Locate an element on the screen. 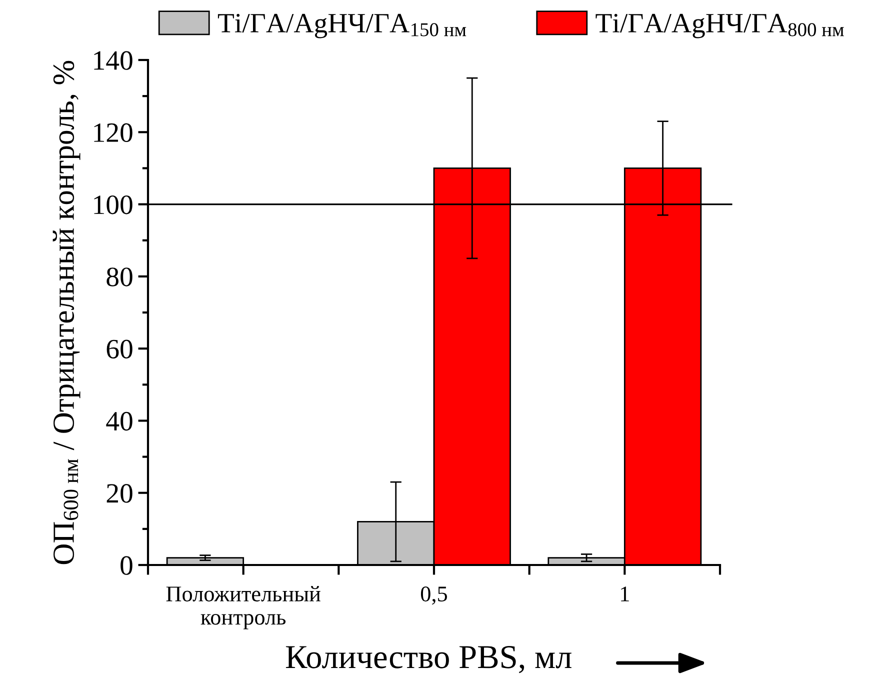  y-tick-label: 140 is located at coordinates (113, 60).